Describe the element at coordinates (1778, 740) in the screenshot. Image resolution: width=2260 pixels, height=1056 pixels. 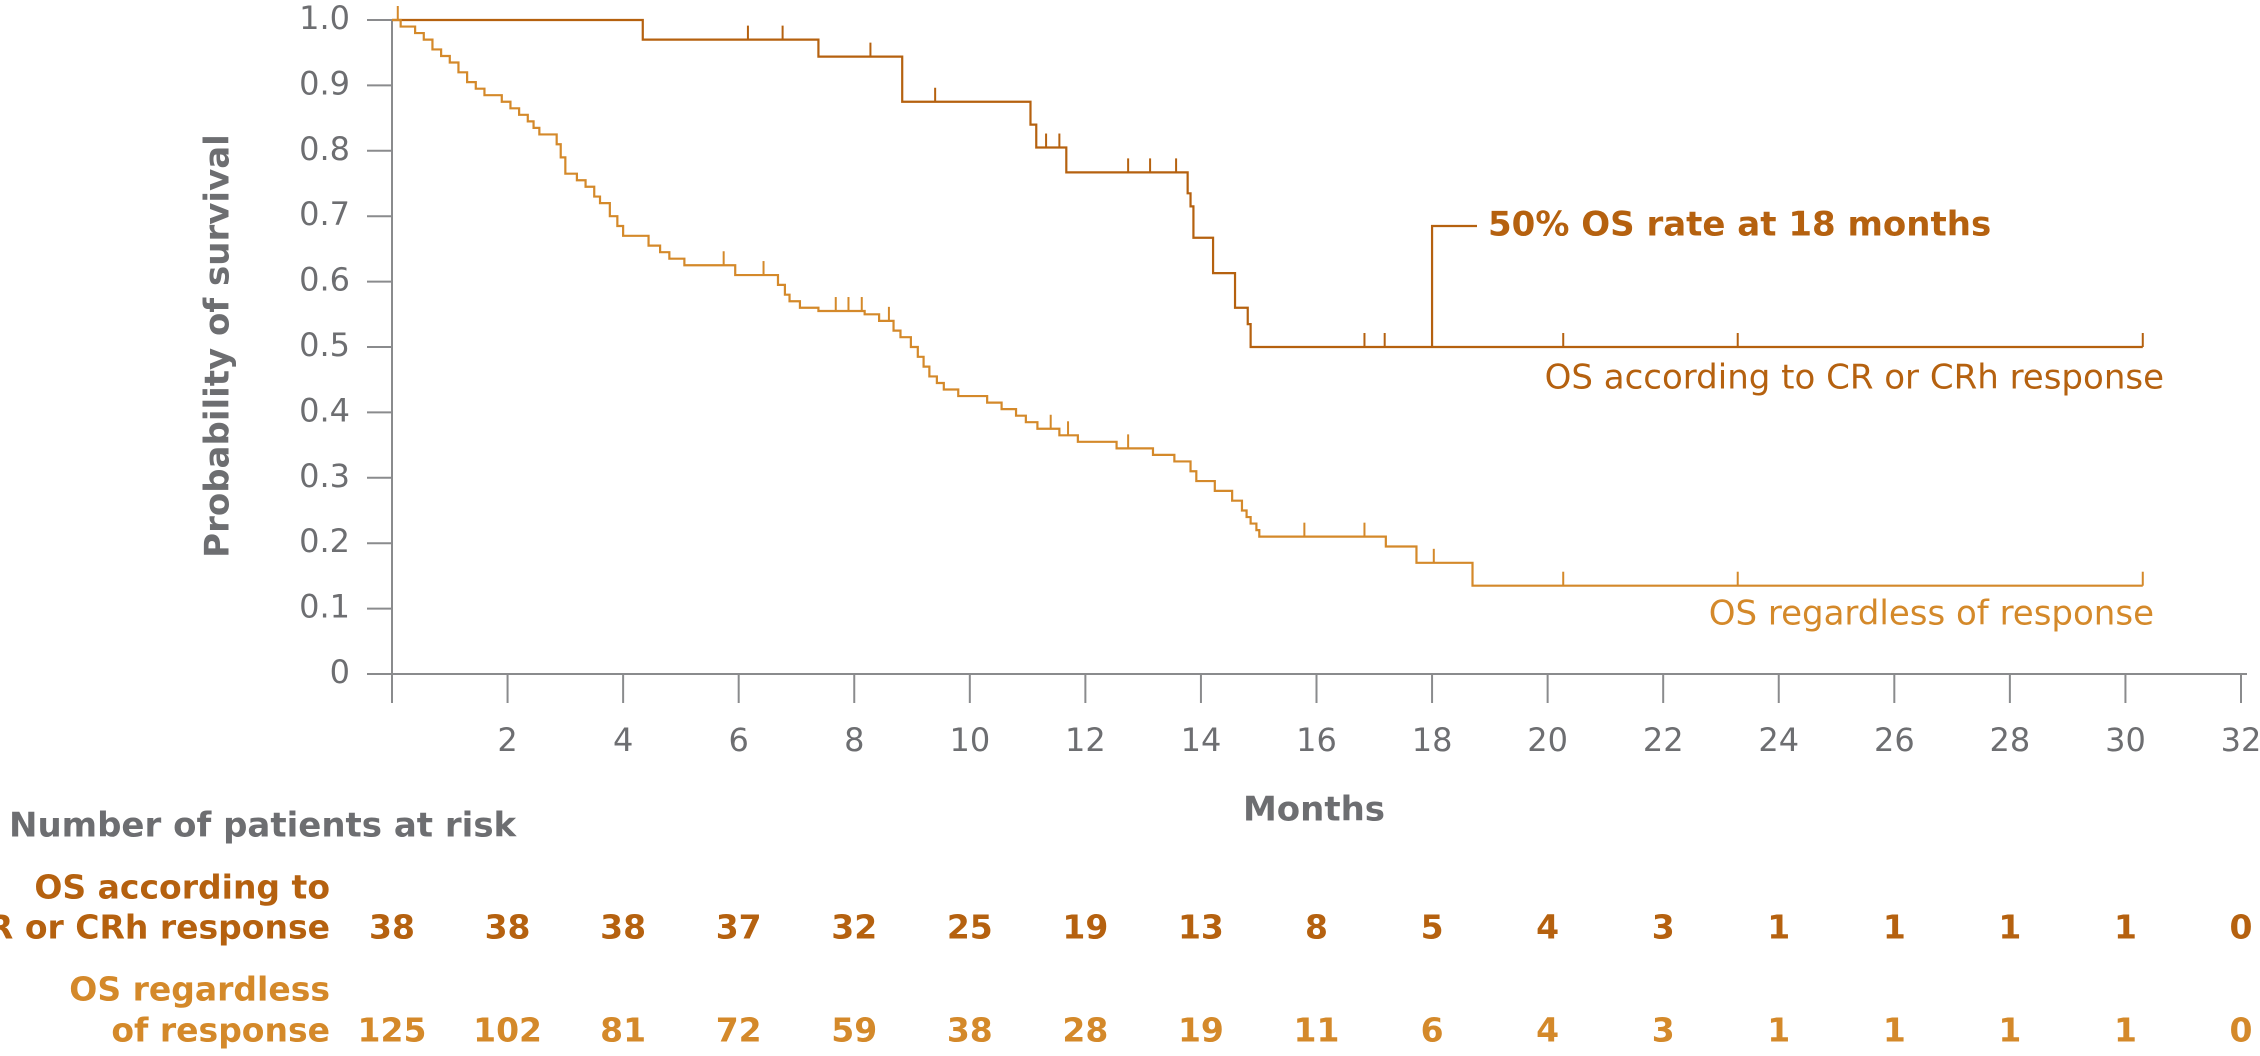
I see `x-tick-label: 24` at that location.